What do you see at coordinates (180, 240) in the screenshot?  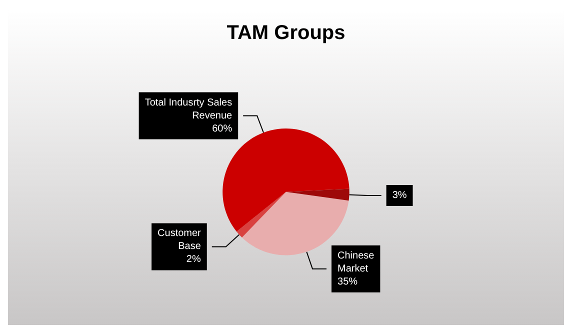 I see `slice-label: Customer Base` at bounding box center [180, 240].